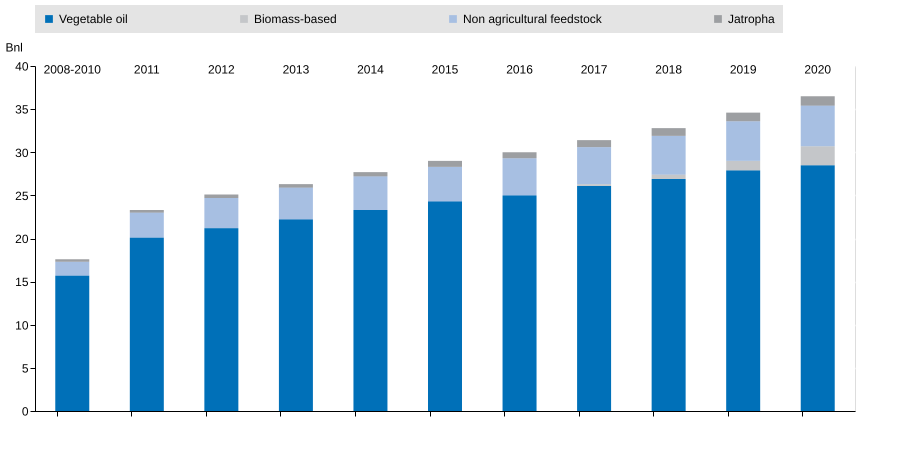 This screenshot has height=455, width=901. What do you see at coordinates (25, 411) in the screenshot?
I see `y-tick-label: 0` at bounding box center [25, 411].